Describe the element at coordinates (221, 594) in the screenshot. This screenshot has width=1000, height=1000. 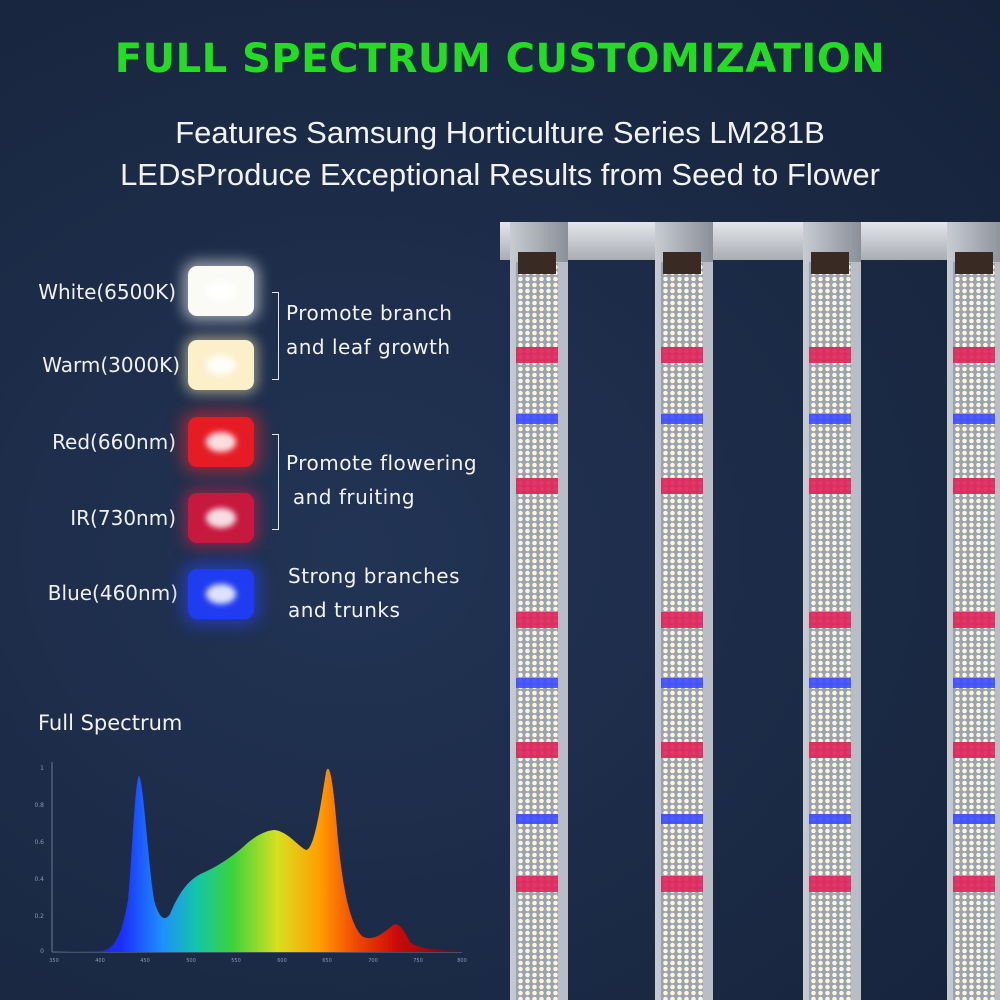
I see `led-swatch-blue` at that location.